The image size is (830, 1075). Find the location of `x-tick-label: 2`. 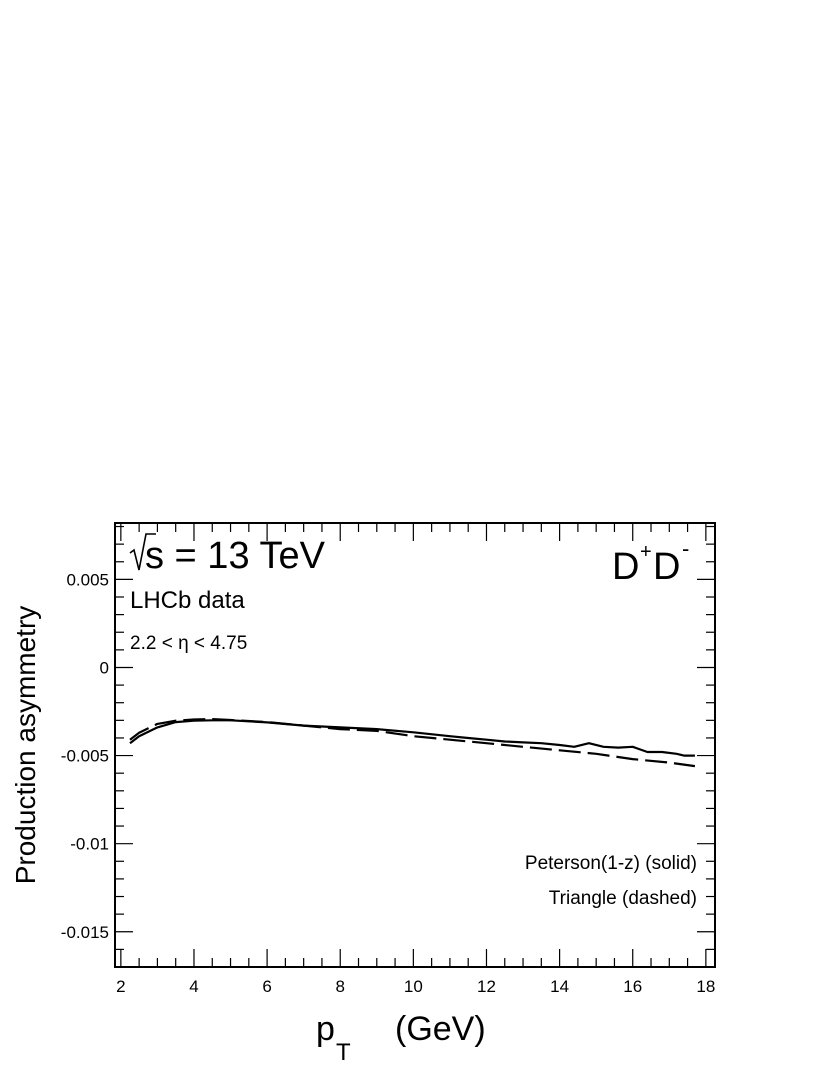

x-tick-label: 2 is located at coordinates (120, 986).